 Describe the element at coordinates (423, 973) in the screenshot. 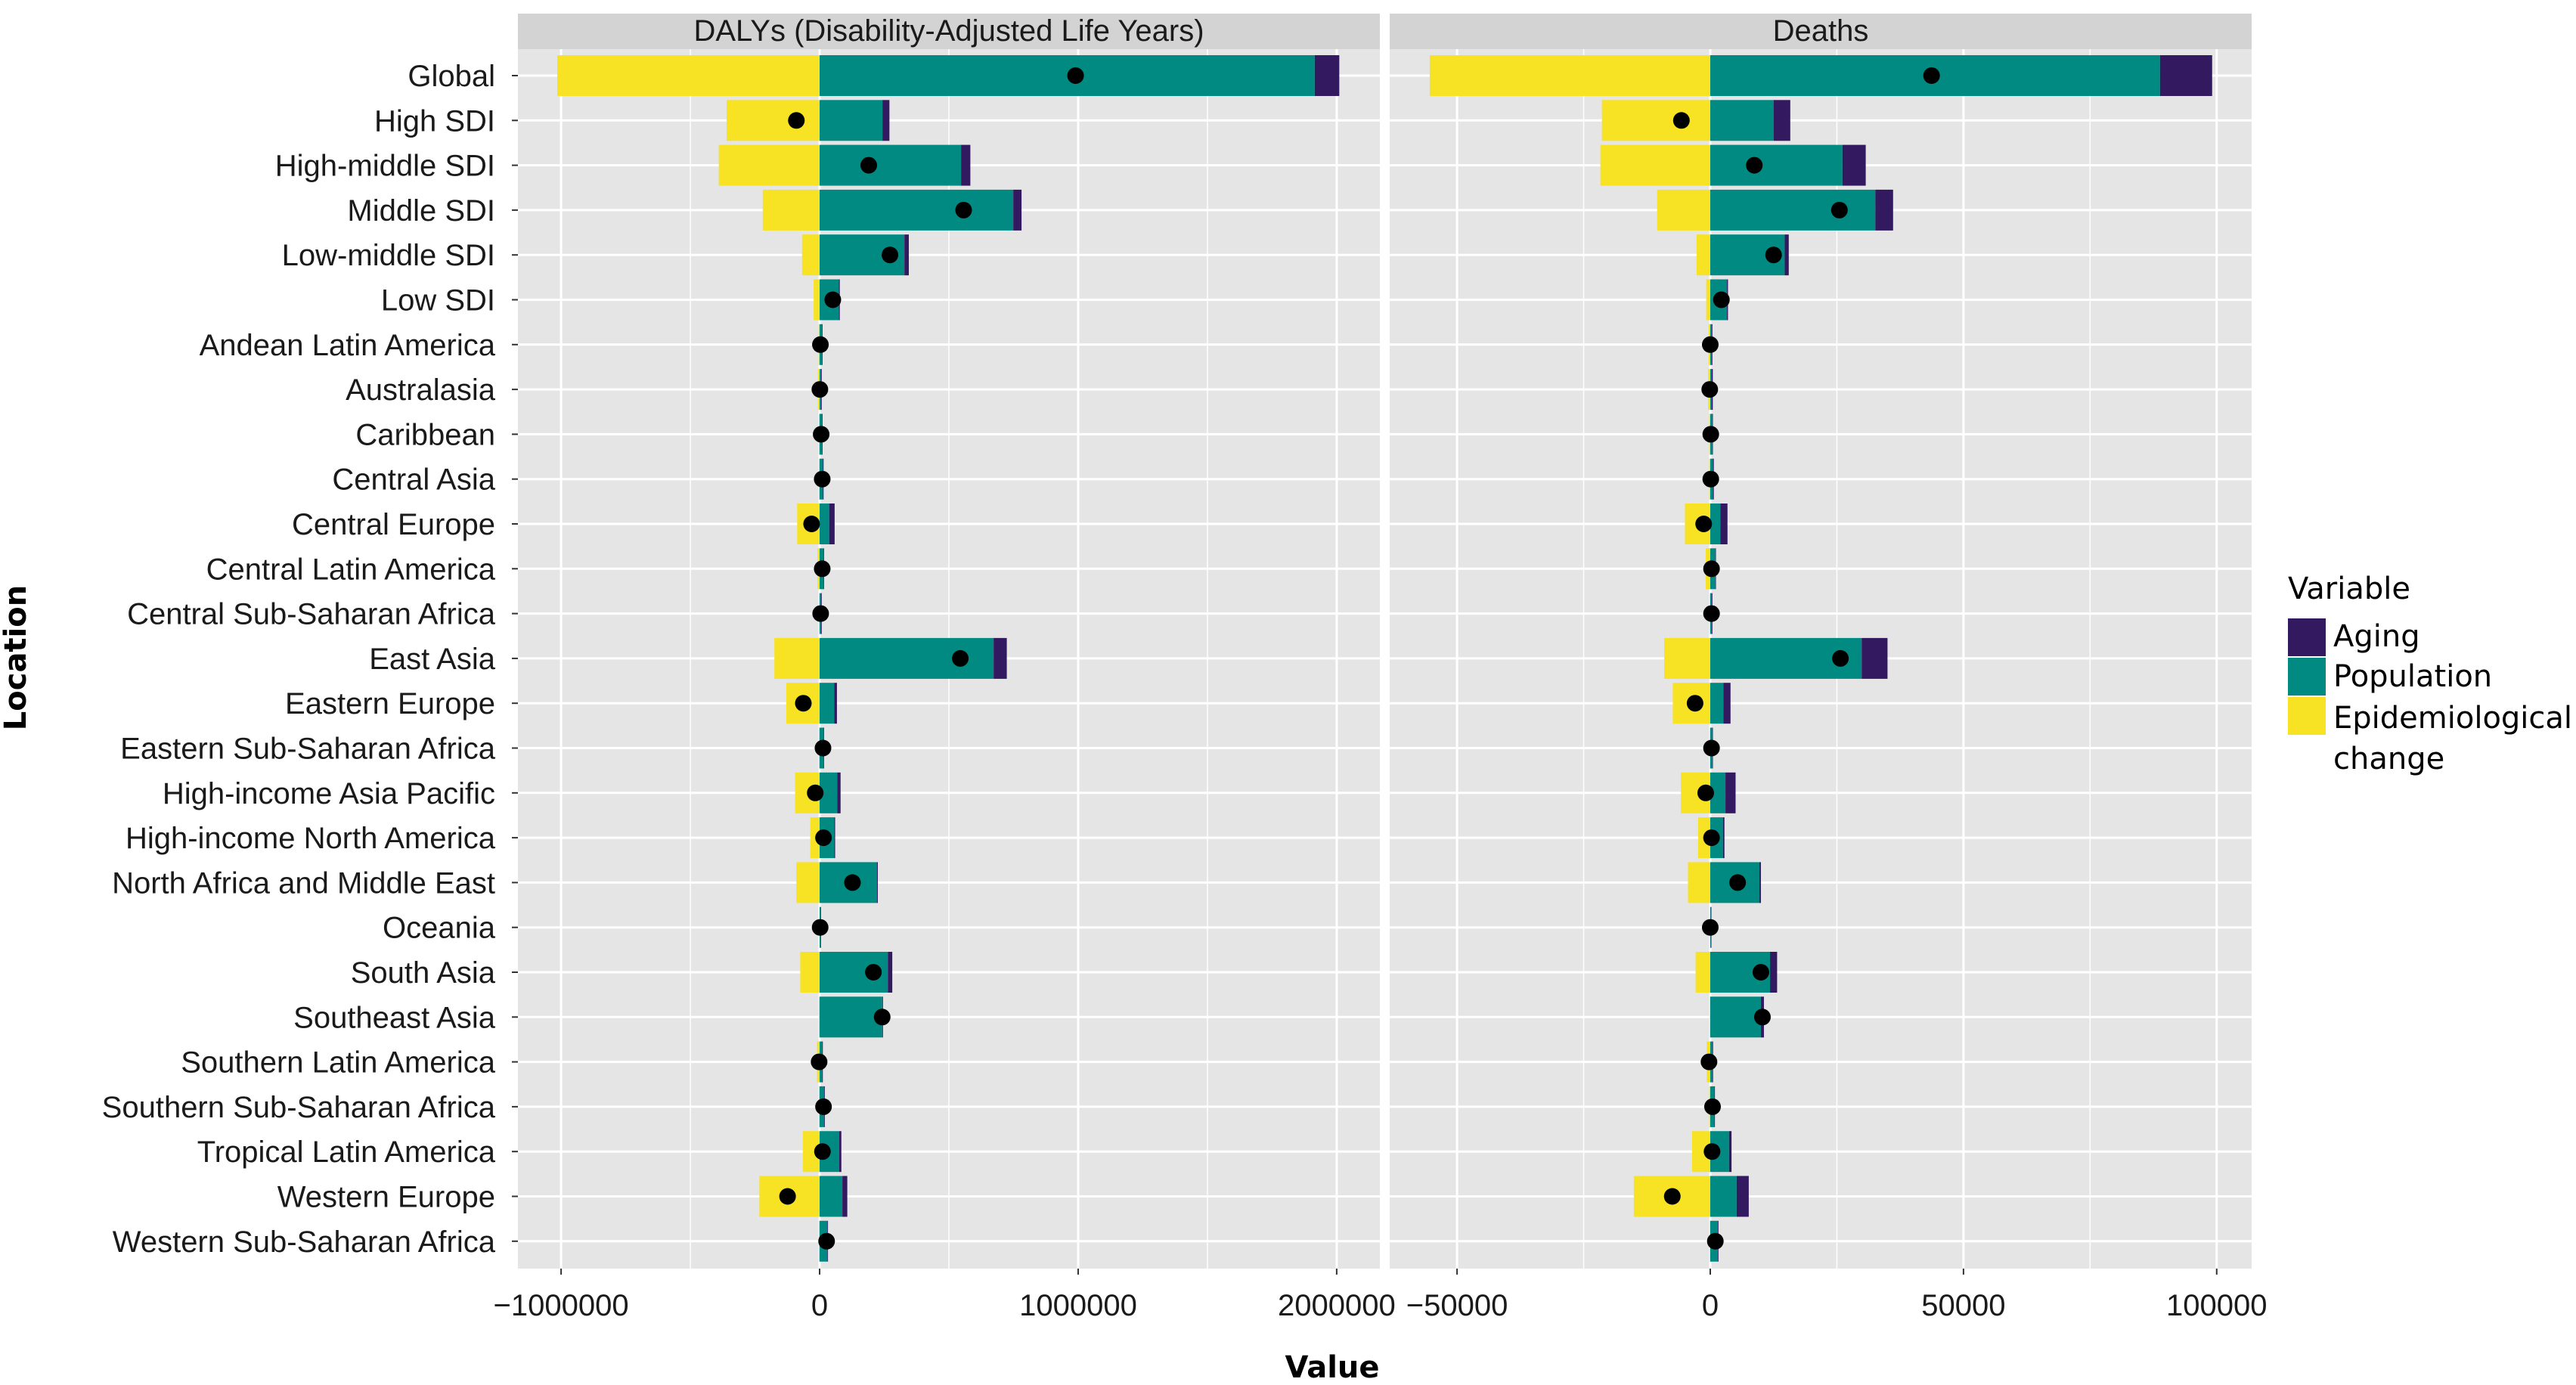

I see `y-tick-label: South Asia` at that location.